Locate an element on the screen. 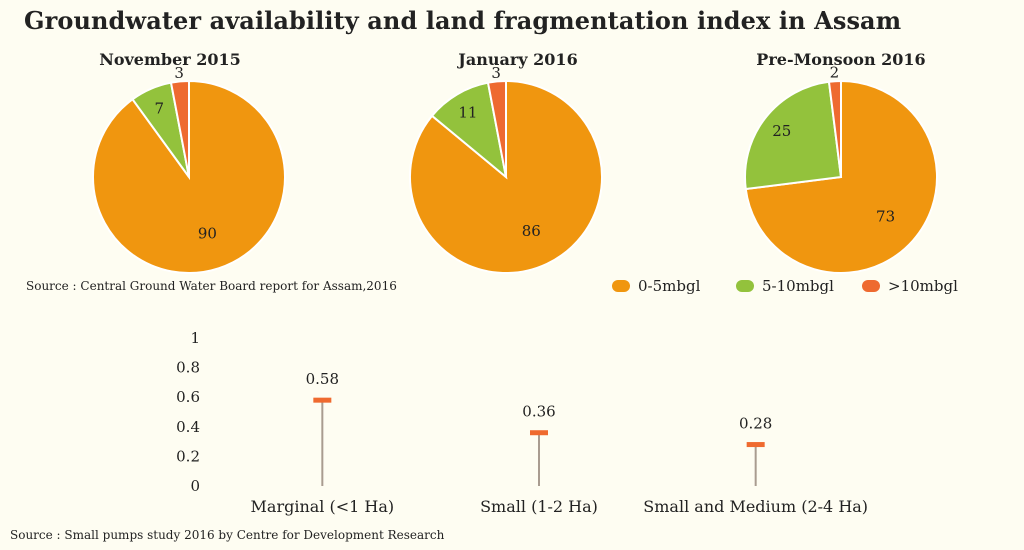  pie-2-label-over-10mbgl: 2 is located at coordinates (835, 73).